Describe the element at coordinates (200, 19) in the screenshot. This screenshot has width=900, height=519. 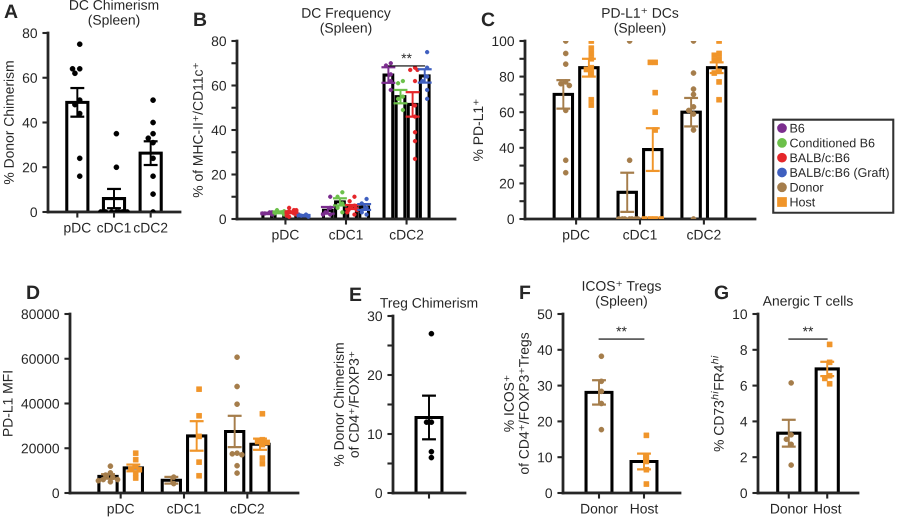
I see `text: B` at that location.